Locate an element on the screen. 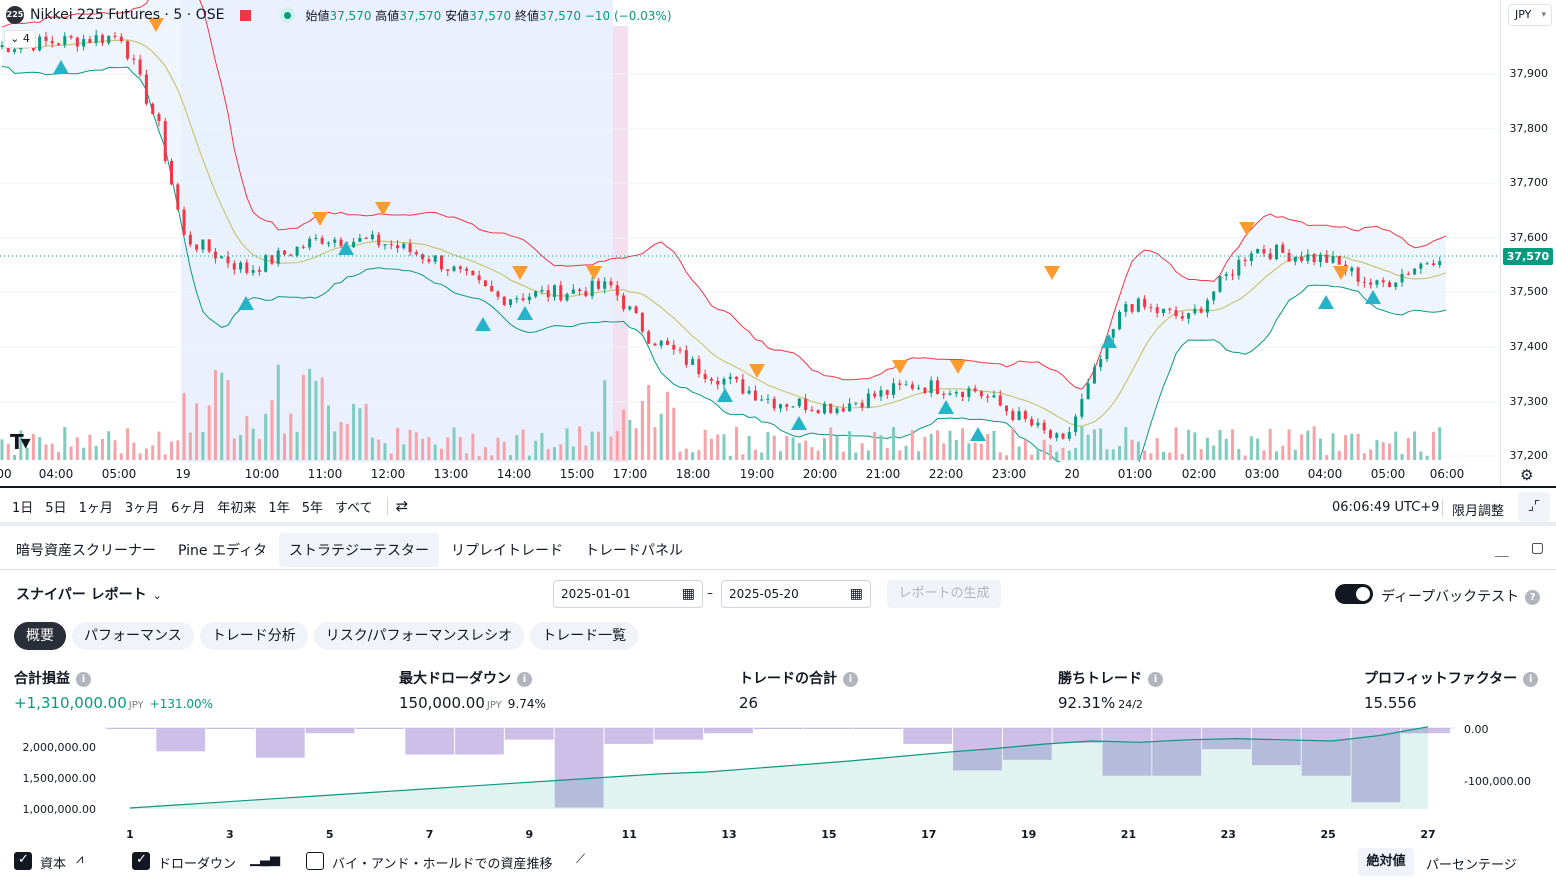  time-axis-label: 04:00 is located at coordinates (1325, 474).